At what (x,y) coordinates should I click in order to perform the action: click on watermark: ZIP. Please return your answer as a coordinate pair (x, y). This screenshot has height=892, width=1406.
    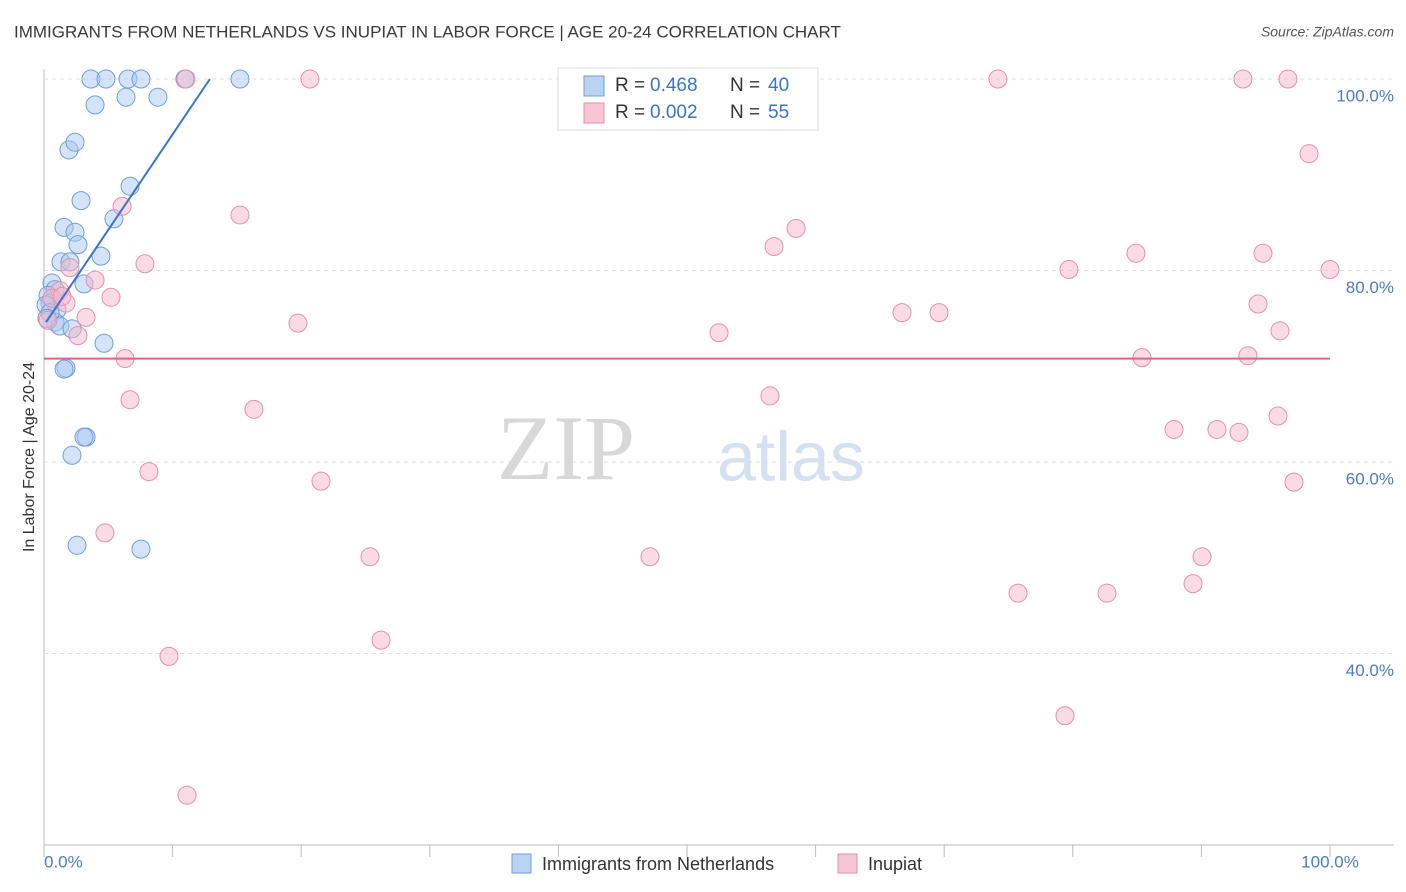
    Looking at the image, I should click on (566, 448).